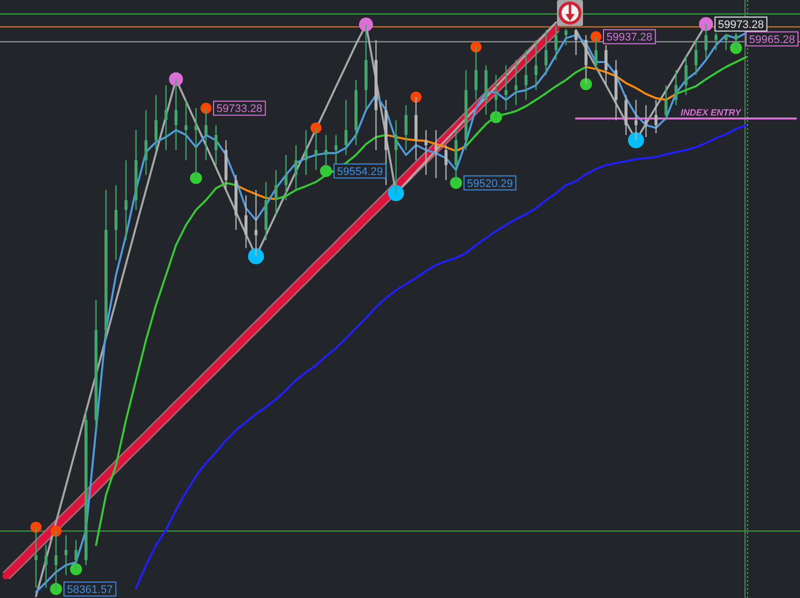 This screenshot has width=800, height=598. I want to click on data-label: 59733.28, so click(239, 109).